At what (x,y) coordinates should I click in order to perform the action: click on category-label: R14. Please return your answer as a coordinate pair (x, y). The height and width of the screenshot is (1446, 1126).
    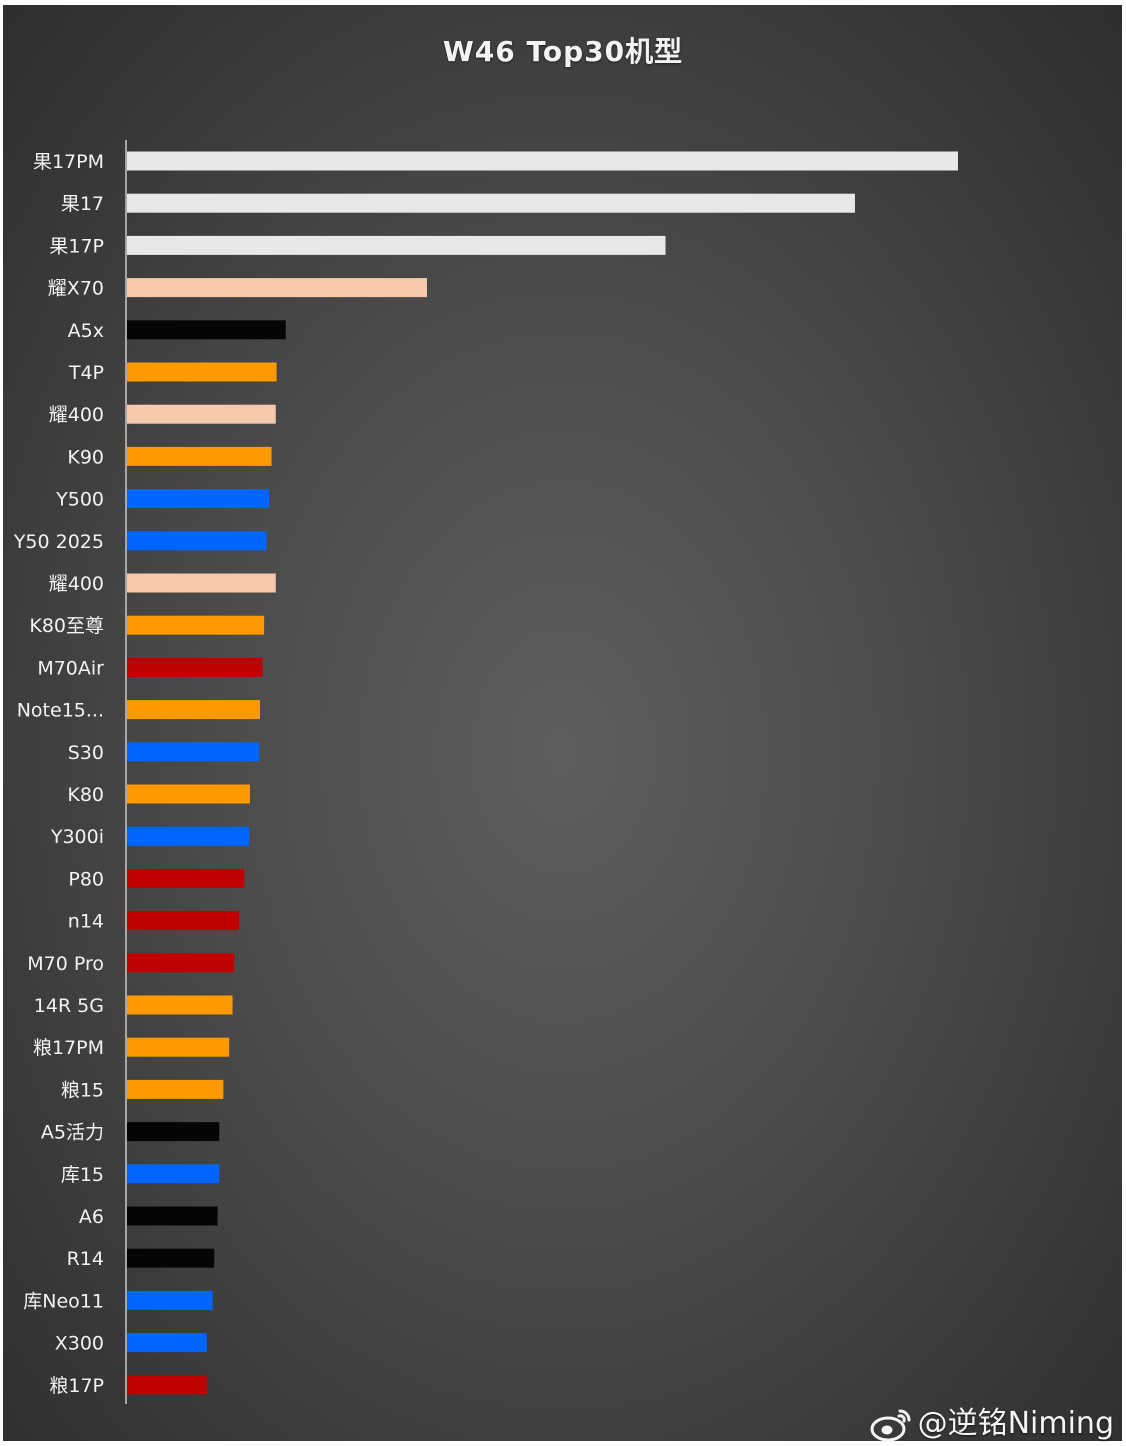
    Looking at the image, I should click on (85, 1259).